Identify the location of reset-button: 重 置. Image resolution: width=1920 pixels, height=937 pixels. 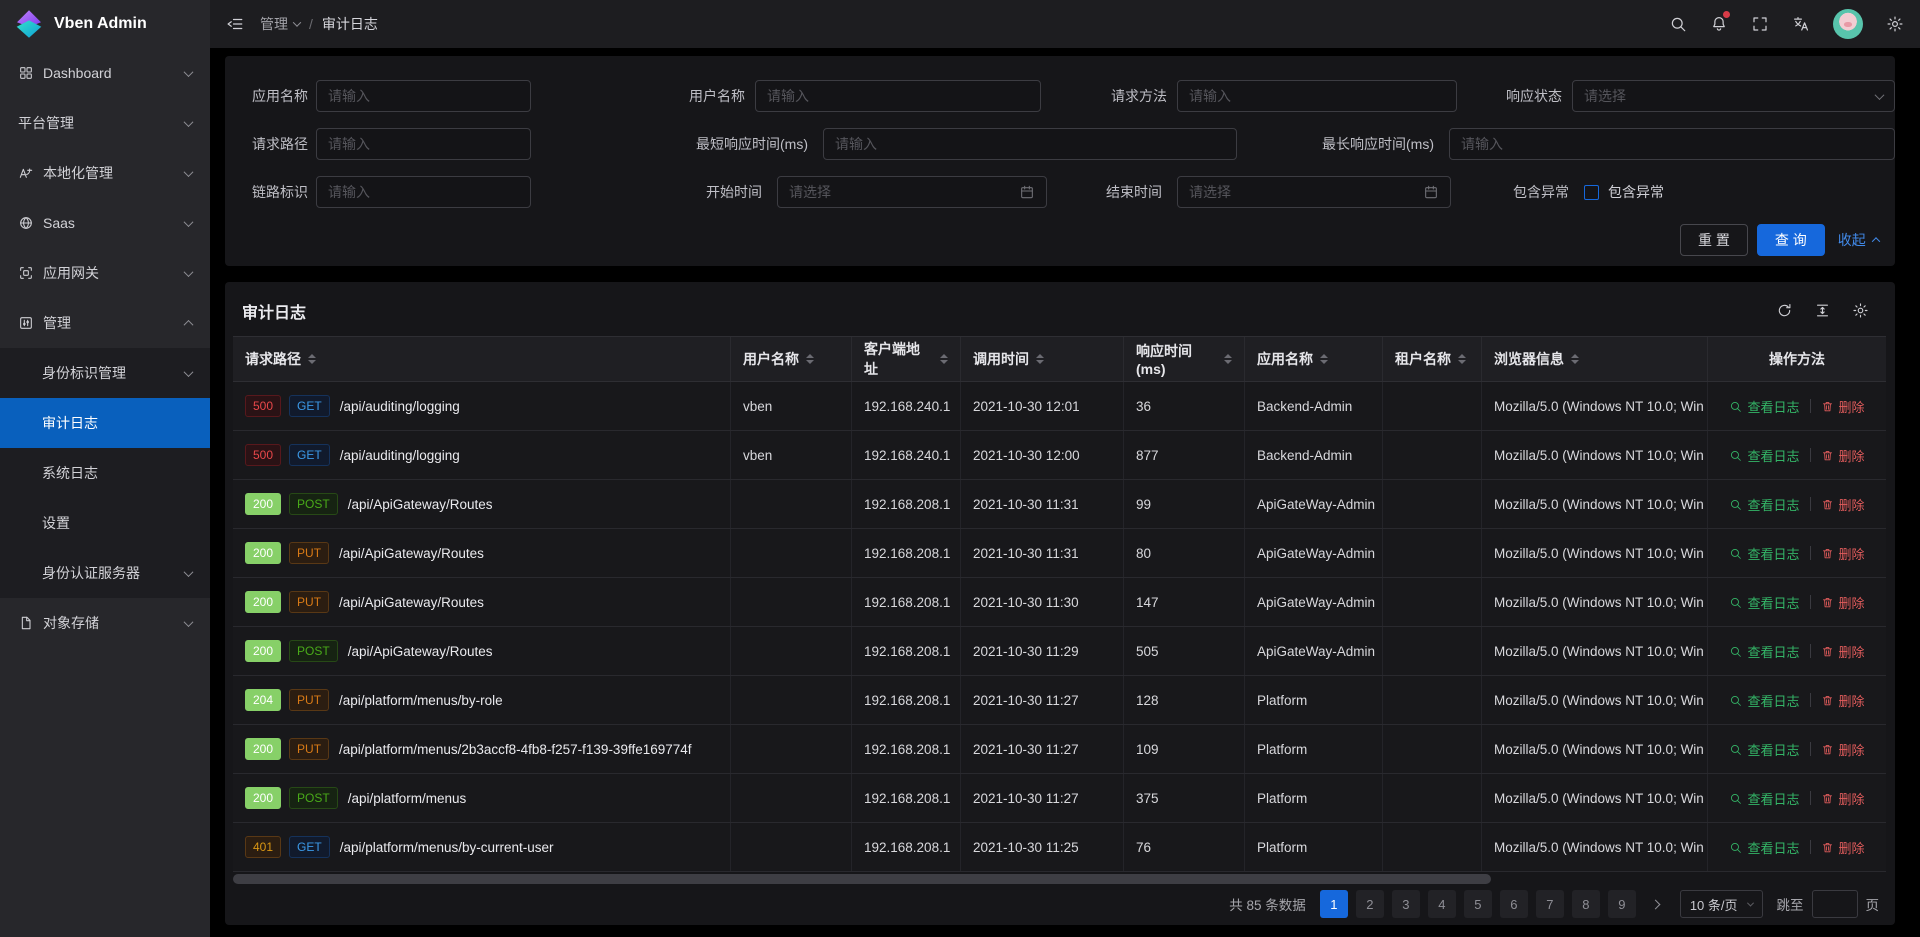
(1714, 240).